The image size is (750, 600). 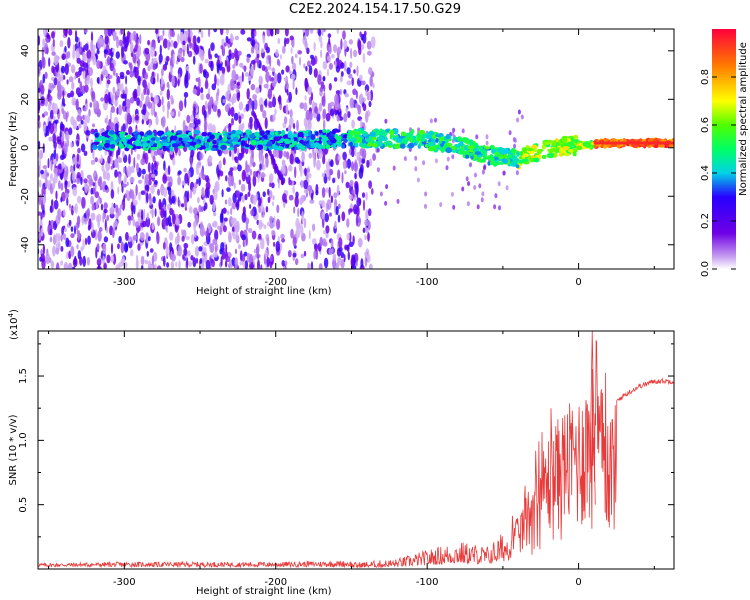 What do you see at coordinates (124, 282) in the screenshot?
I see `x-tick-label: -300` at bounding box center [124, 282].